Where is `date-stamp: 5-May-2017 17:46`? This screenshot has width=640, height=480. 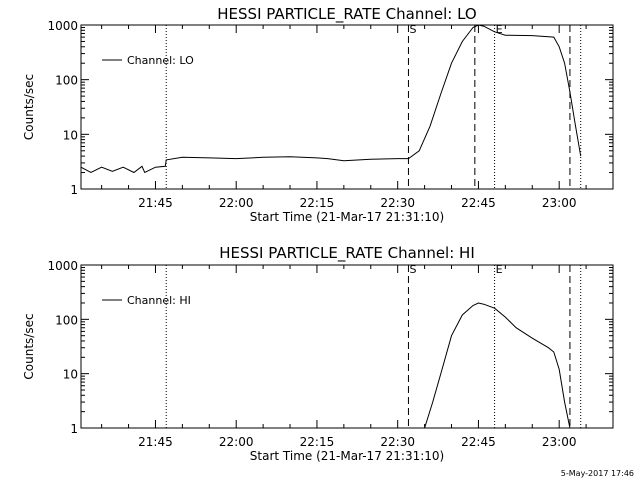 date-stamp: 5-May-2017 17:46 is located at coordinates (597, 473).